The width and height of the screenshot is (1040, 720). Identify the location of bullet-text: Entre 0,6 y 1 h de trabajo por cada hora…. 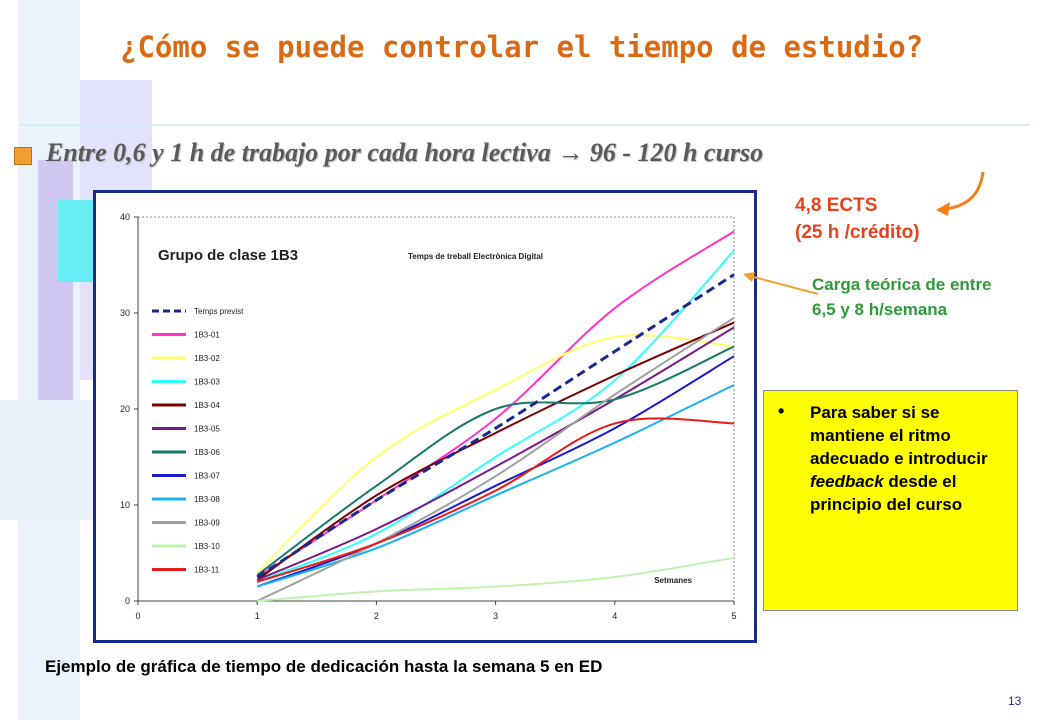
(405, 152).